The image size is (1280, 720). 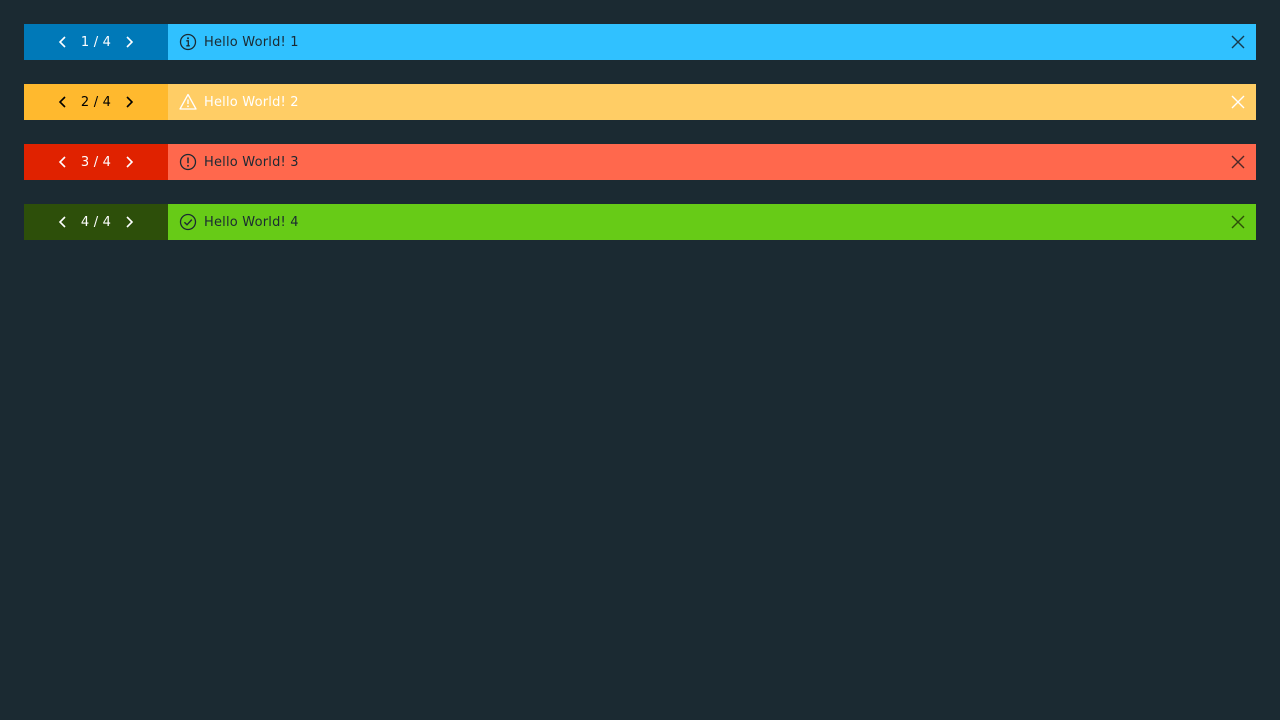 I want to click on alert-message: Hello World! 1, so click(x=251, y=42).